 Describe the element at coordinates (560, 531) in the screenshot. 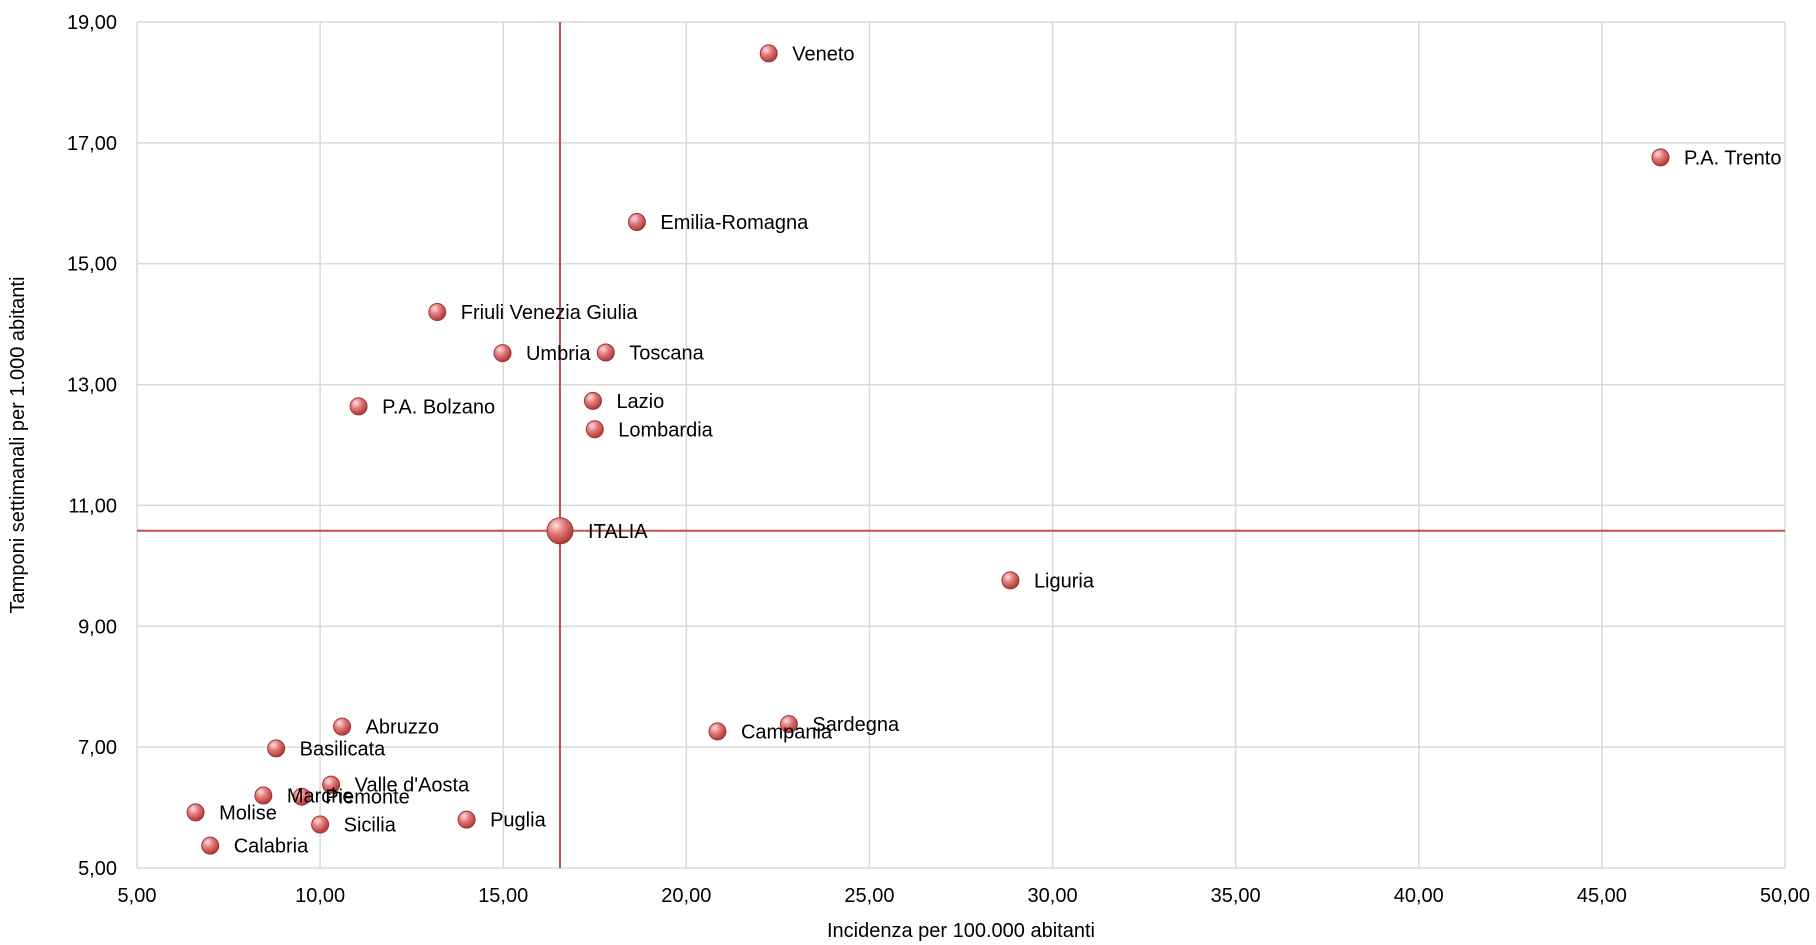

I see `data-point-italia` at that location.